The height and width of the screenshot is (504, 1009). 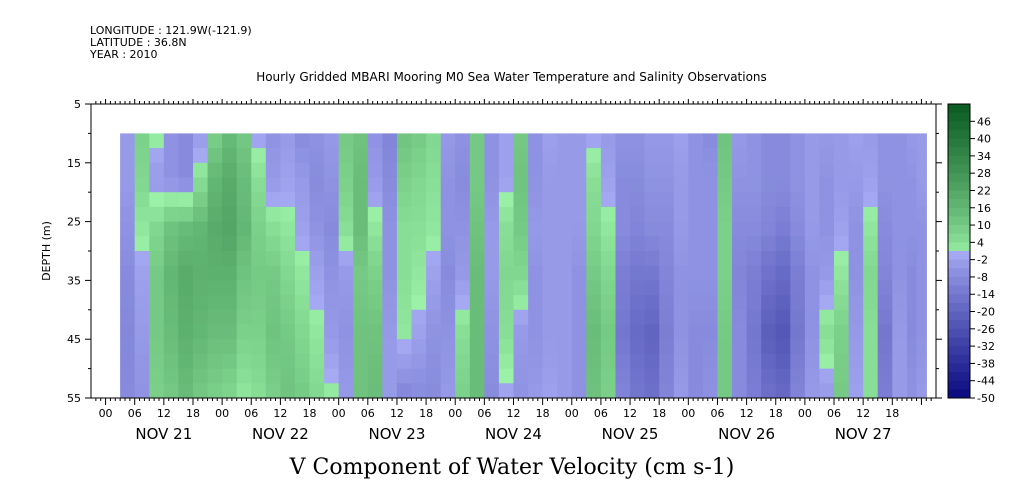 I want to click on colorbar-tick-label: 4, so click(x=980, y=242).